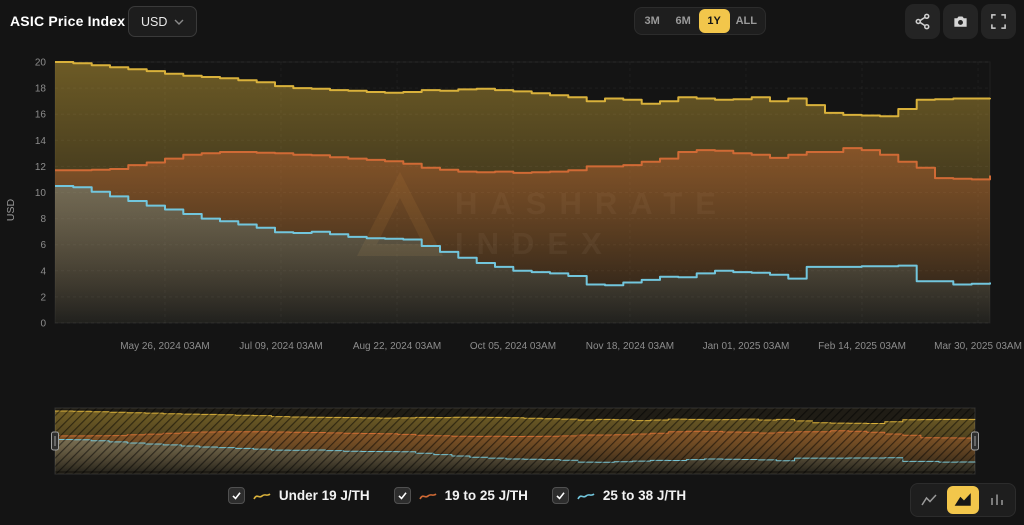 Image resolution: width=1024 pixels, height=525 pixels. Describe the element at coordinates (68, 21) in the screenshot. I see `page-title: ASIC Price Index` at that location.